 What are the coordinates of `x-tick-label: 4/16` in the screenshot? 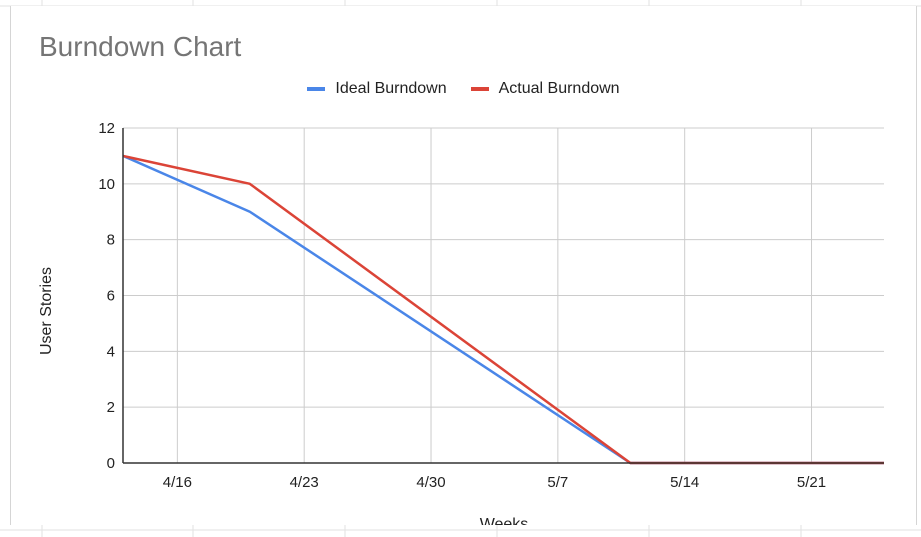 It's located at (177, 482).